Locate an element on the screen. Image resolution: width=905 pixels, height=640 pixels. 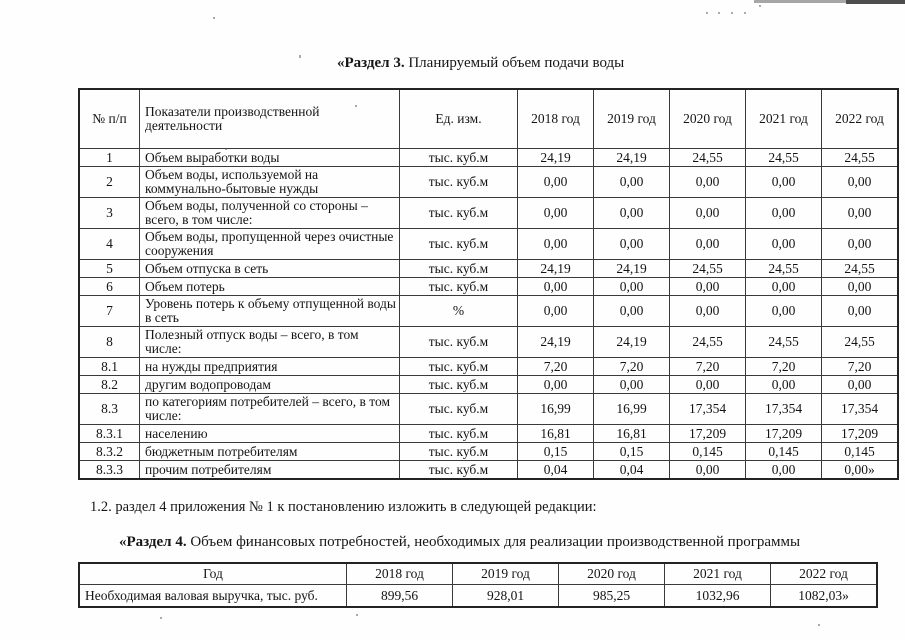
table-cell: 16,81 is located at coordinates (555, 433).